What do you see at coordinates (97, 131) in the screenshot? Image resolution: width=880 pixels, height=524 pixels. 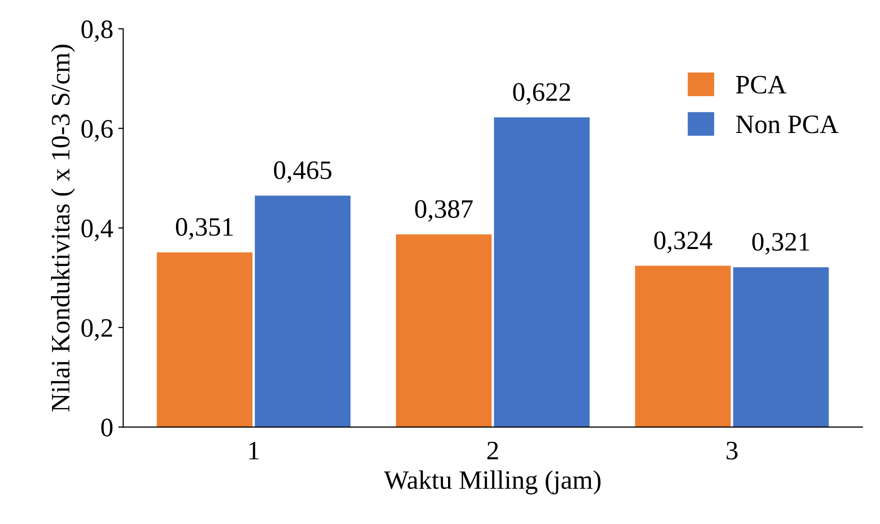 I see `y-tick-label: 0,6` at bounding box center [97, 131].